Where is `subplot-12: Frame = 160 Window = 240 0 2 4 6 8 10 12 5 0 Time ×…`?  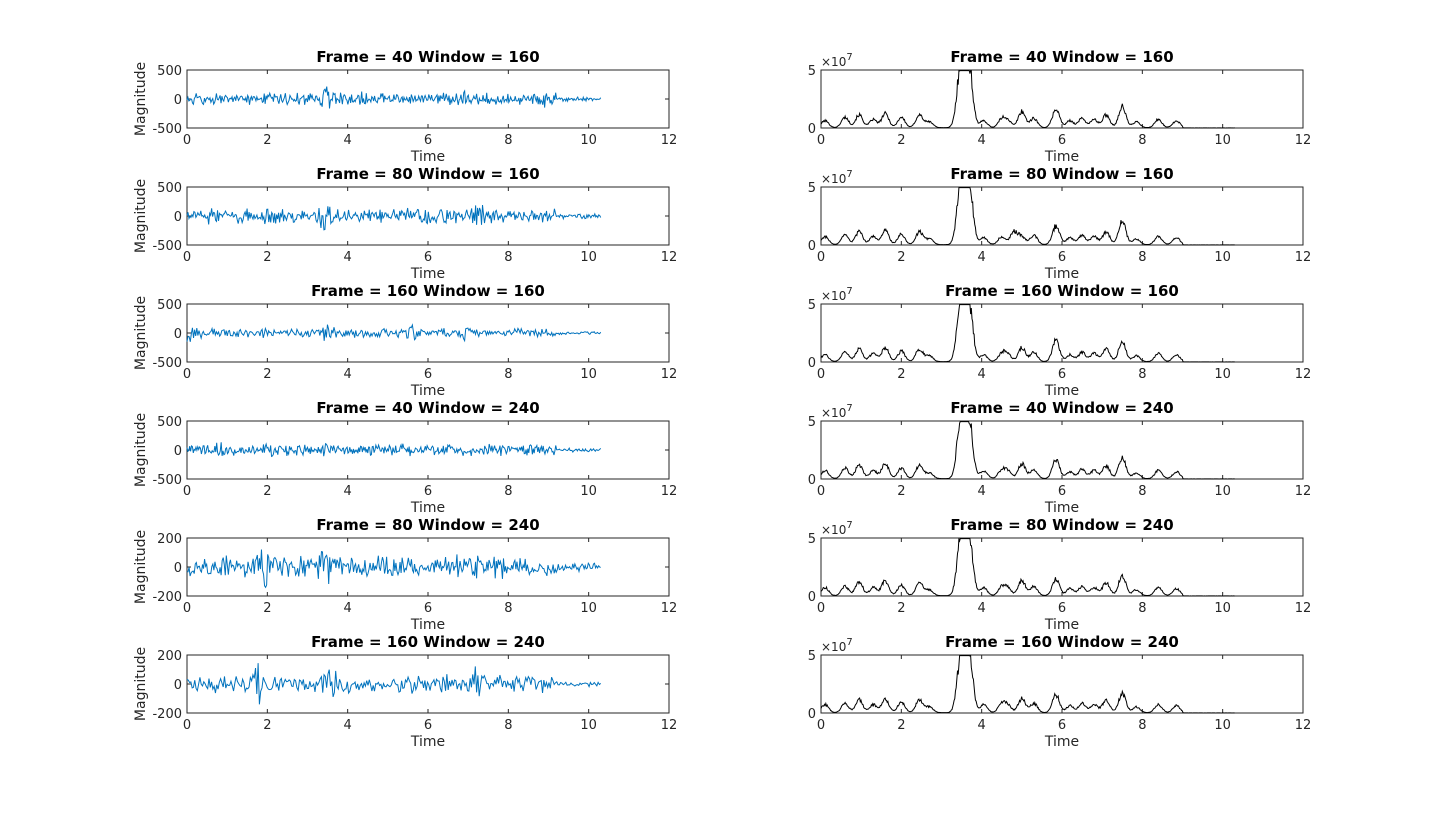
subplot-12: Frame = 160 Window = 240 0 2 4 6 8 10 12 5 0 Time ×… is located at coordinates (1060, 691).